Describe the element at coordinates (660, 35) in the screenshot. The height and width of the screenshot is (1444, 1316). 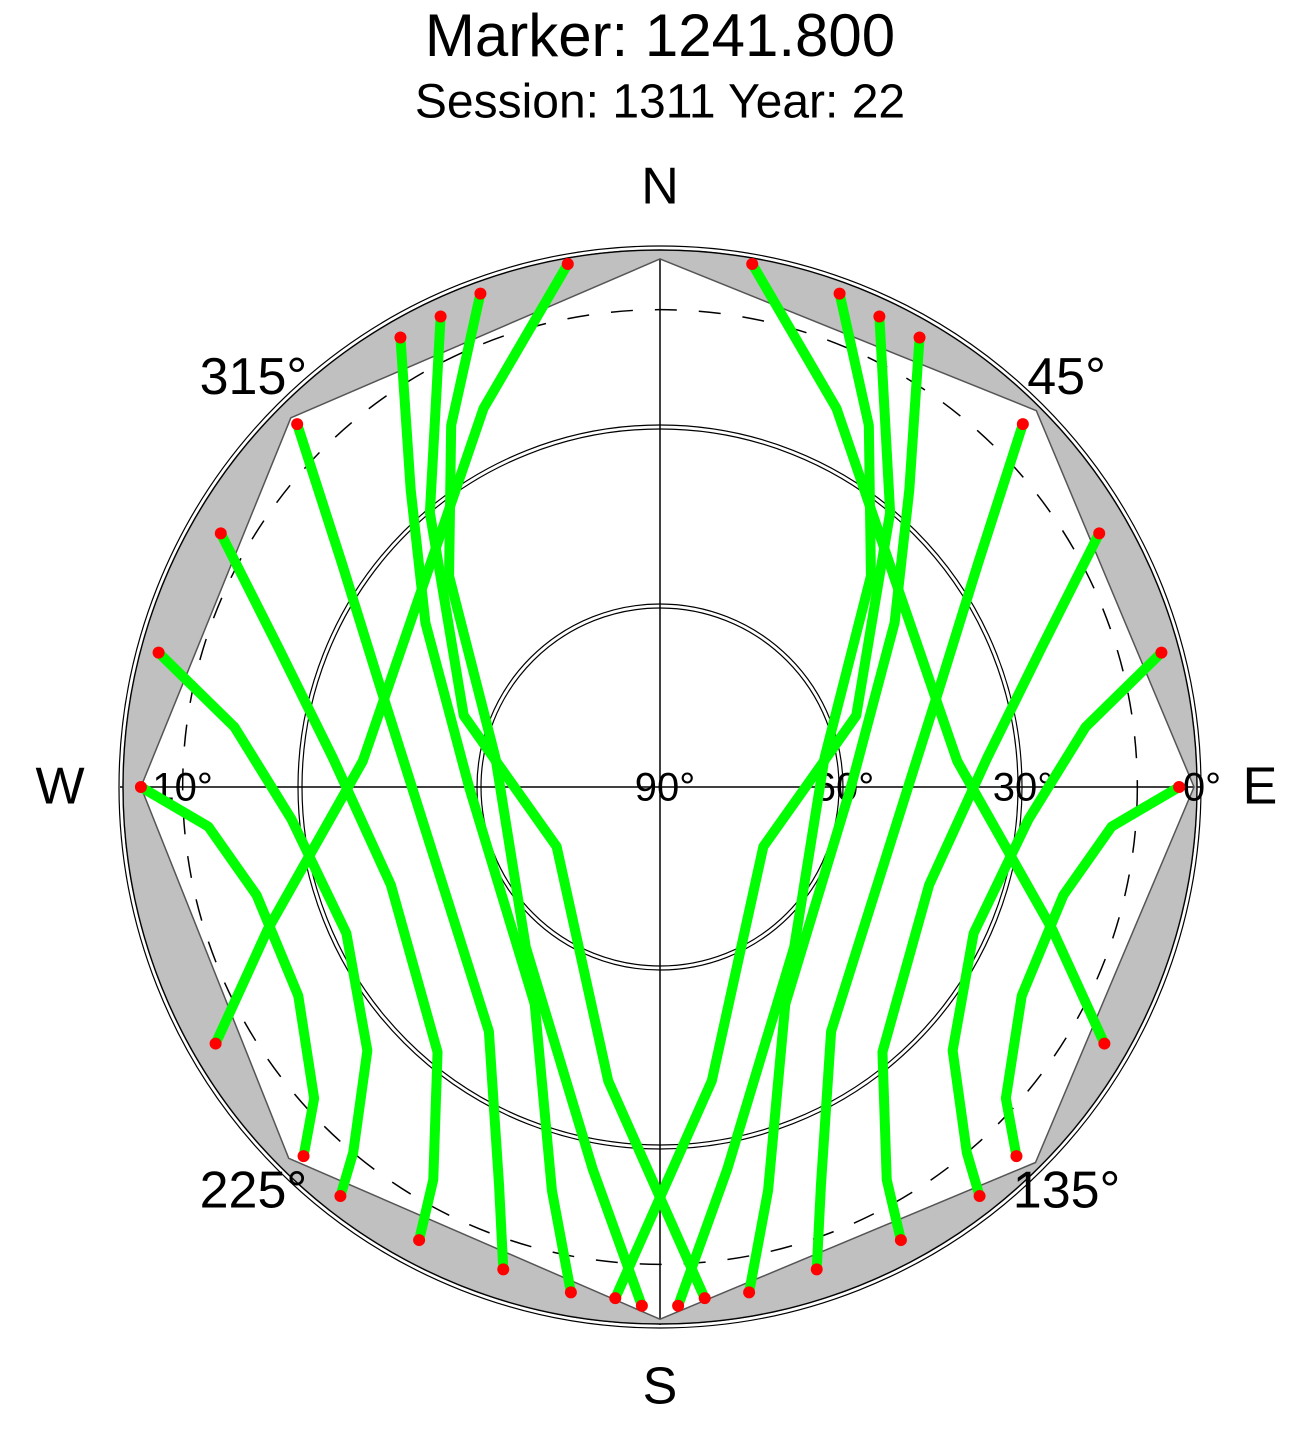
I see `chart-title: Marker: 1241.800` at that location.